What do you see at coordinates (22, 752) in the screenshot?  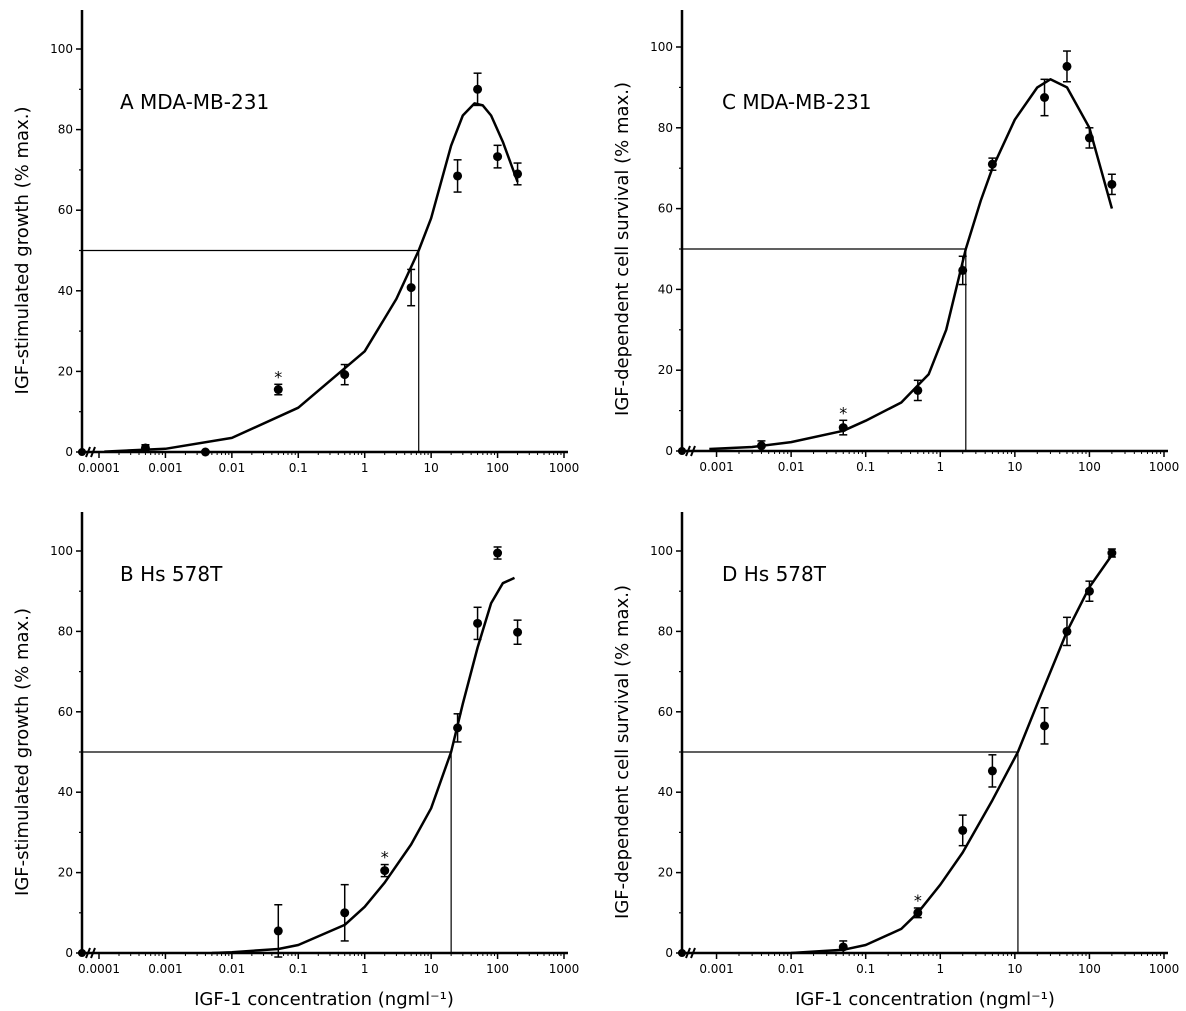 I see `y-axis-label: IGF-stimulated growth (% max.)` at bounding box center [22, 752].